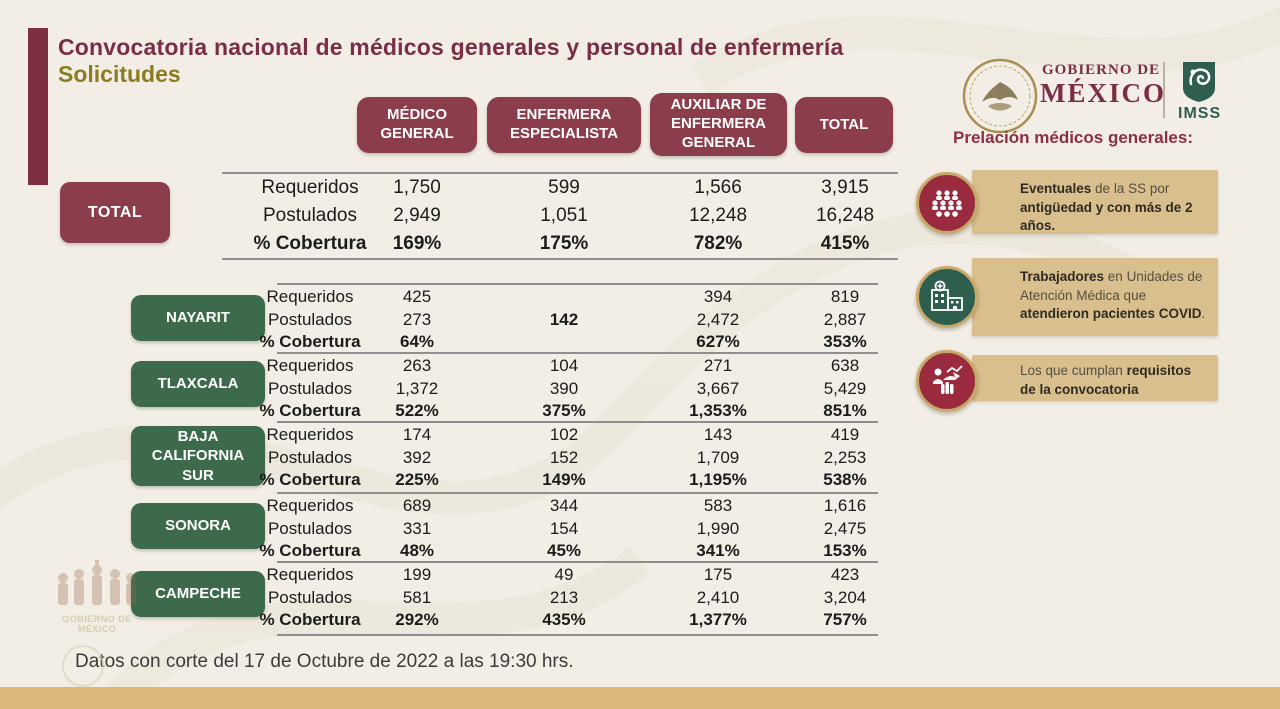  I want to click on imss-logo-icon, so click(1199, 82).